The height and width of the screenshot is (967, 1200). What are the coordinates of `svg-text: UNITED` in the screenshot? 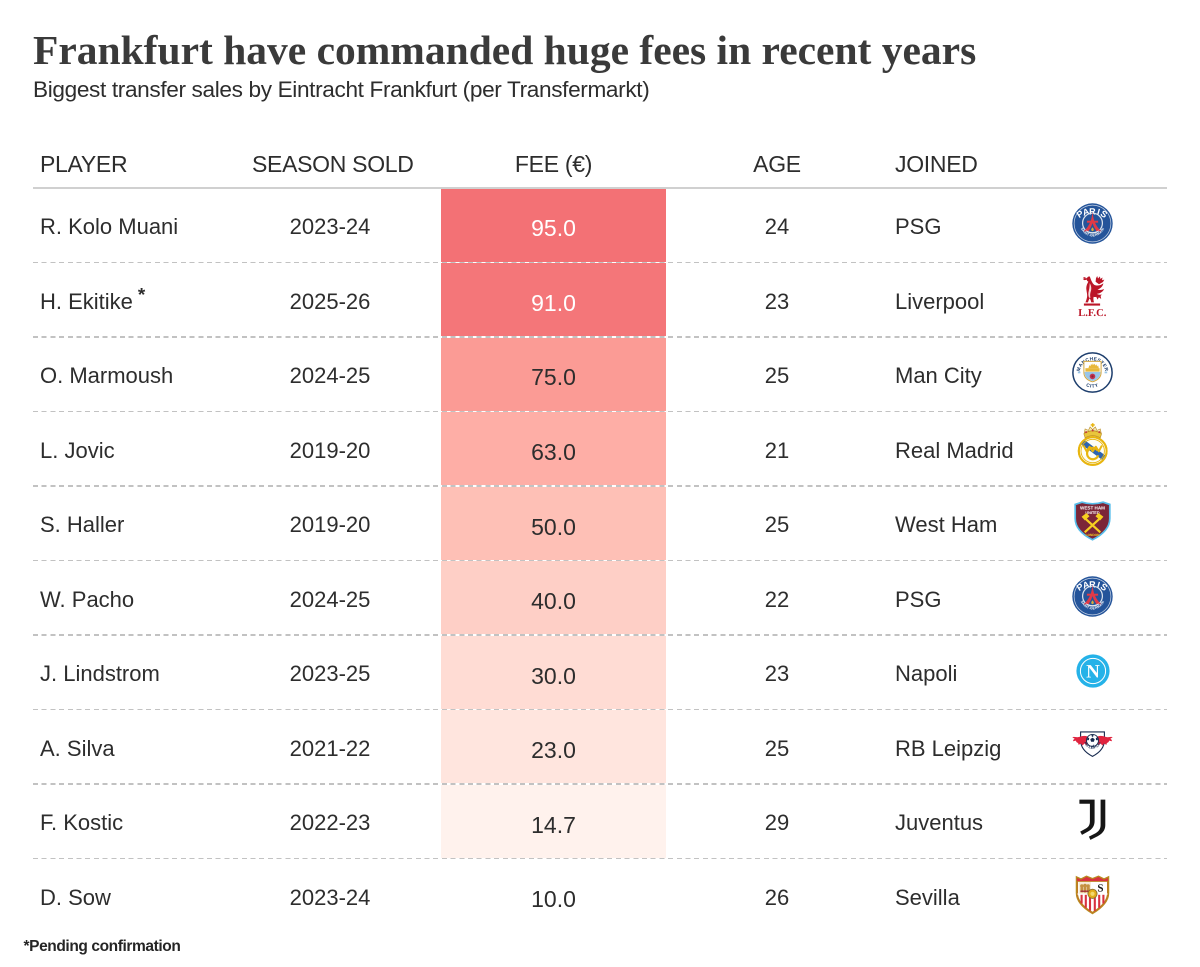 It's located at (1093, 514).